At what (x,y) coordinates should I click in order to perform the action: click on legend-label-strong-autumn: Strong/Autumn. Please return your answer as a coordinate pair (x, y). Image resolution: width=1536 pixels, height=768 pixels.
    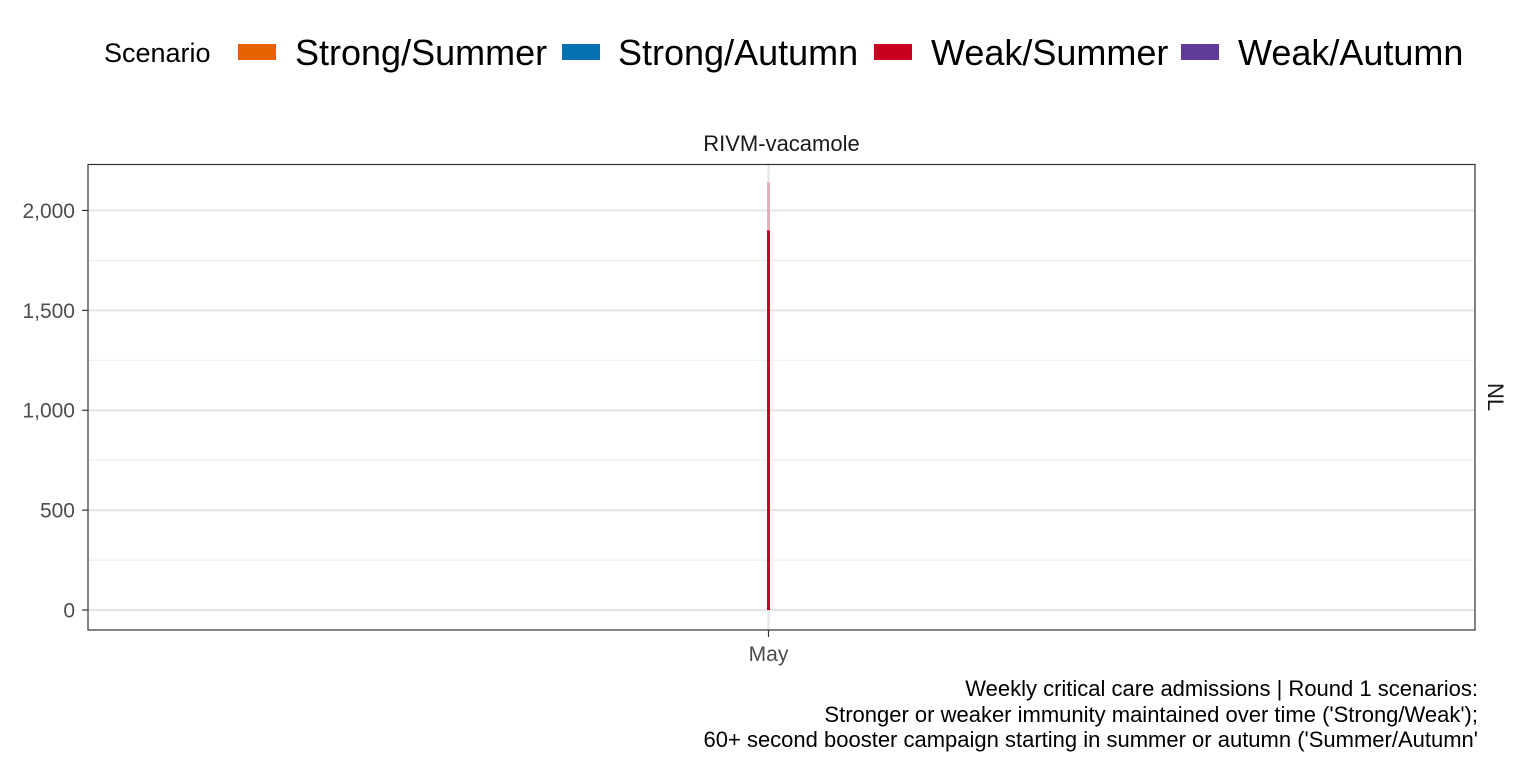
    Looking at the image, I should click on (738, 52).